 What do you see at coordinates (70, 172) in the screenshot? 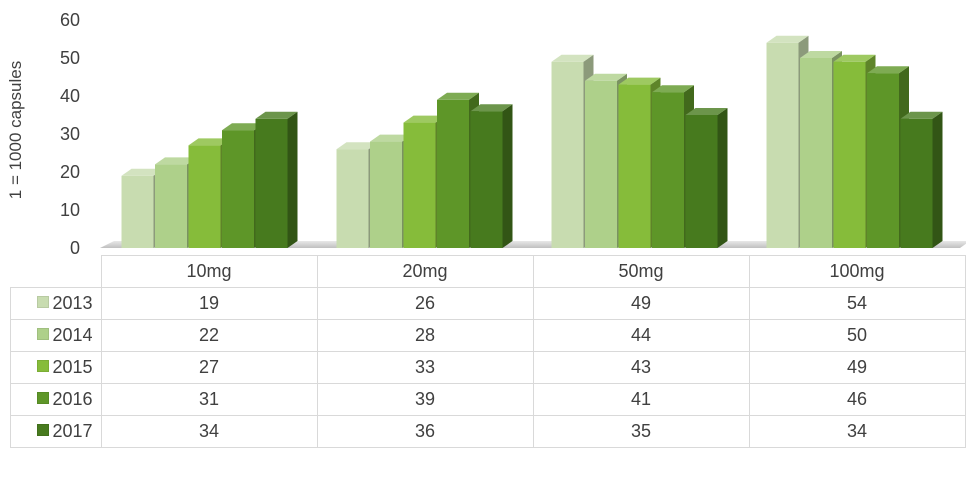
I see `y-tick-label: 20` at bounding box center [70, 172].